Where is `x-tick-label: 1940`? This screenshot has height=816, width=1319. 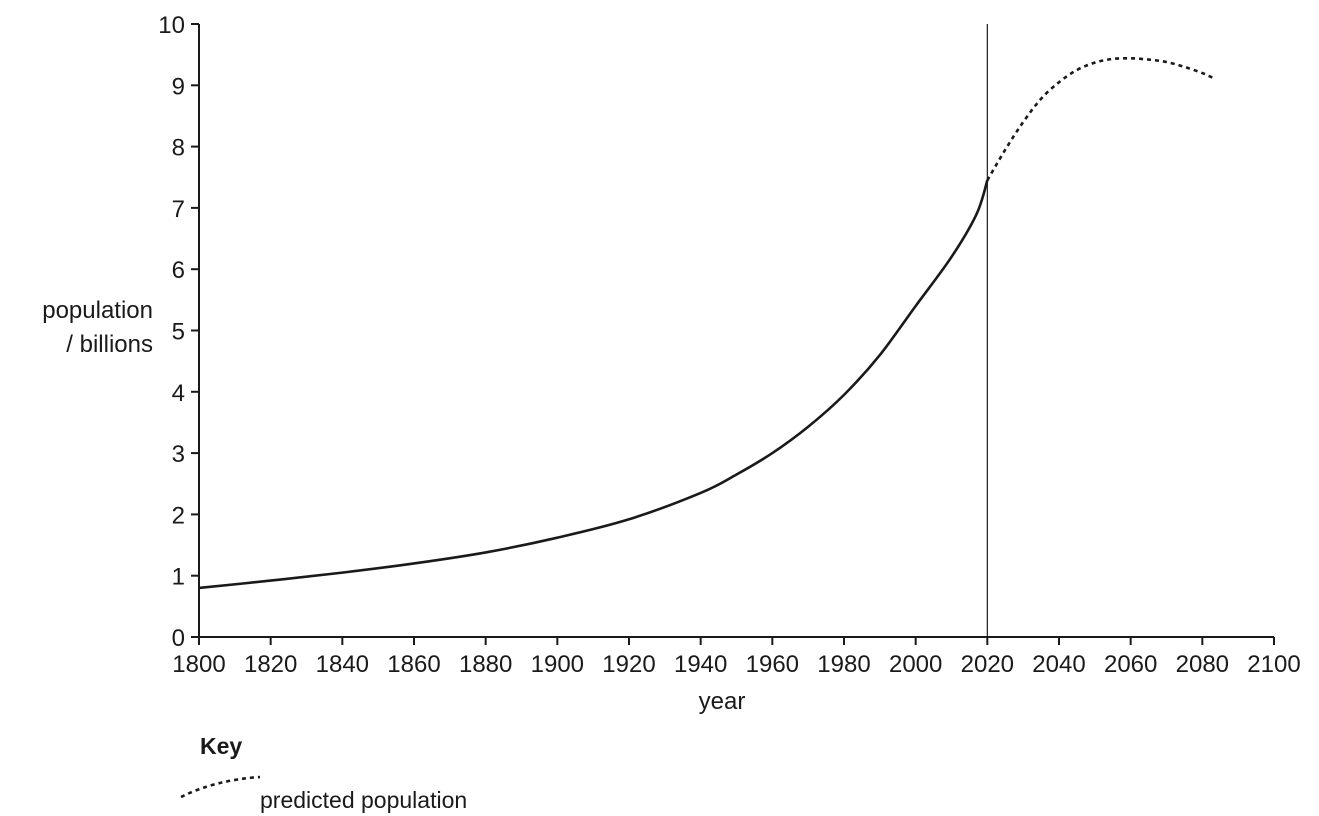
x-tick-label: 1940 is located at coordinates (700, 664).